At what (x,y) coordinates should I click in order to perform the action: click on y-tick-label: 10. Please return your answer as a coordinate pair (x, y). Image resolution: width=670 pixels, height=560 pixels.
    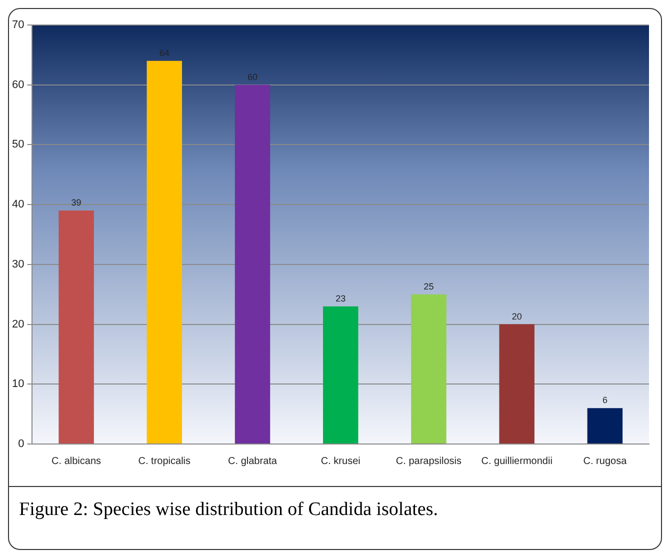
    Looking at the image, I should click on (18, 384).